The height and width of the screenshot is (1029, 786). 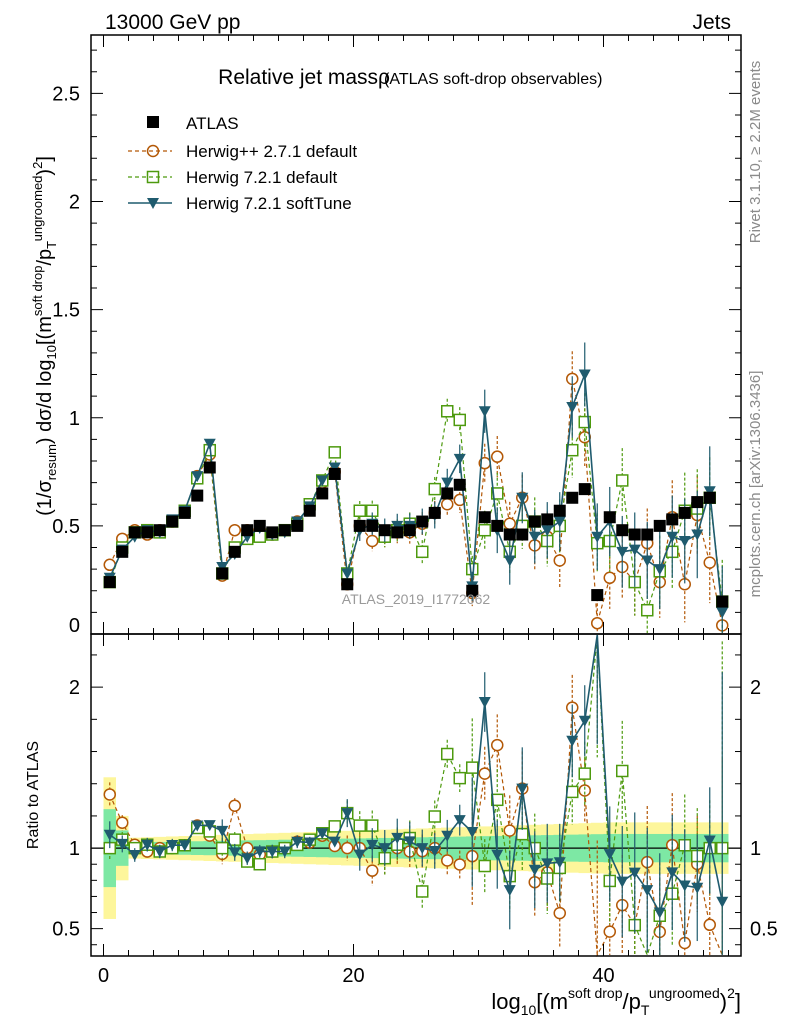 What do you see at coordinates (616, 1001) in the screenshot?
I see `x-axis-label: log10[(msoft drop/pTungroomed)2]` at bounding box center [616, 1001].